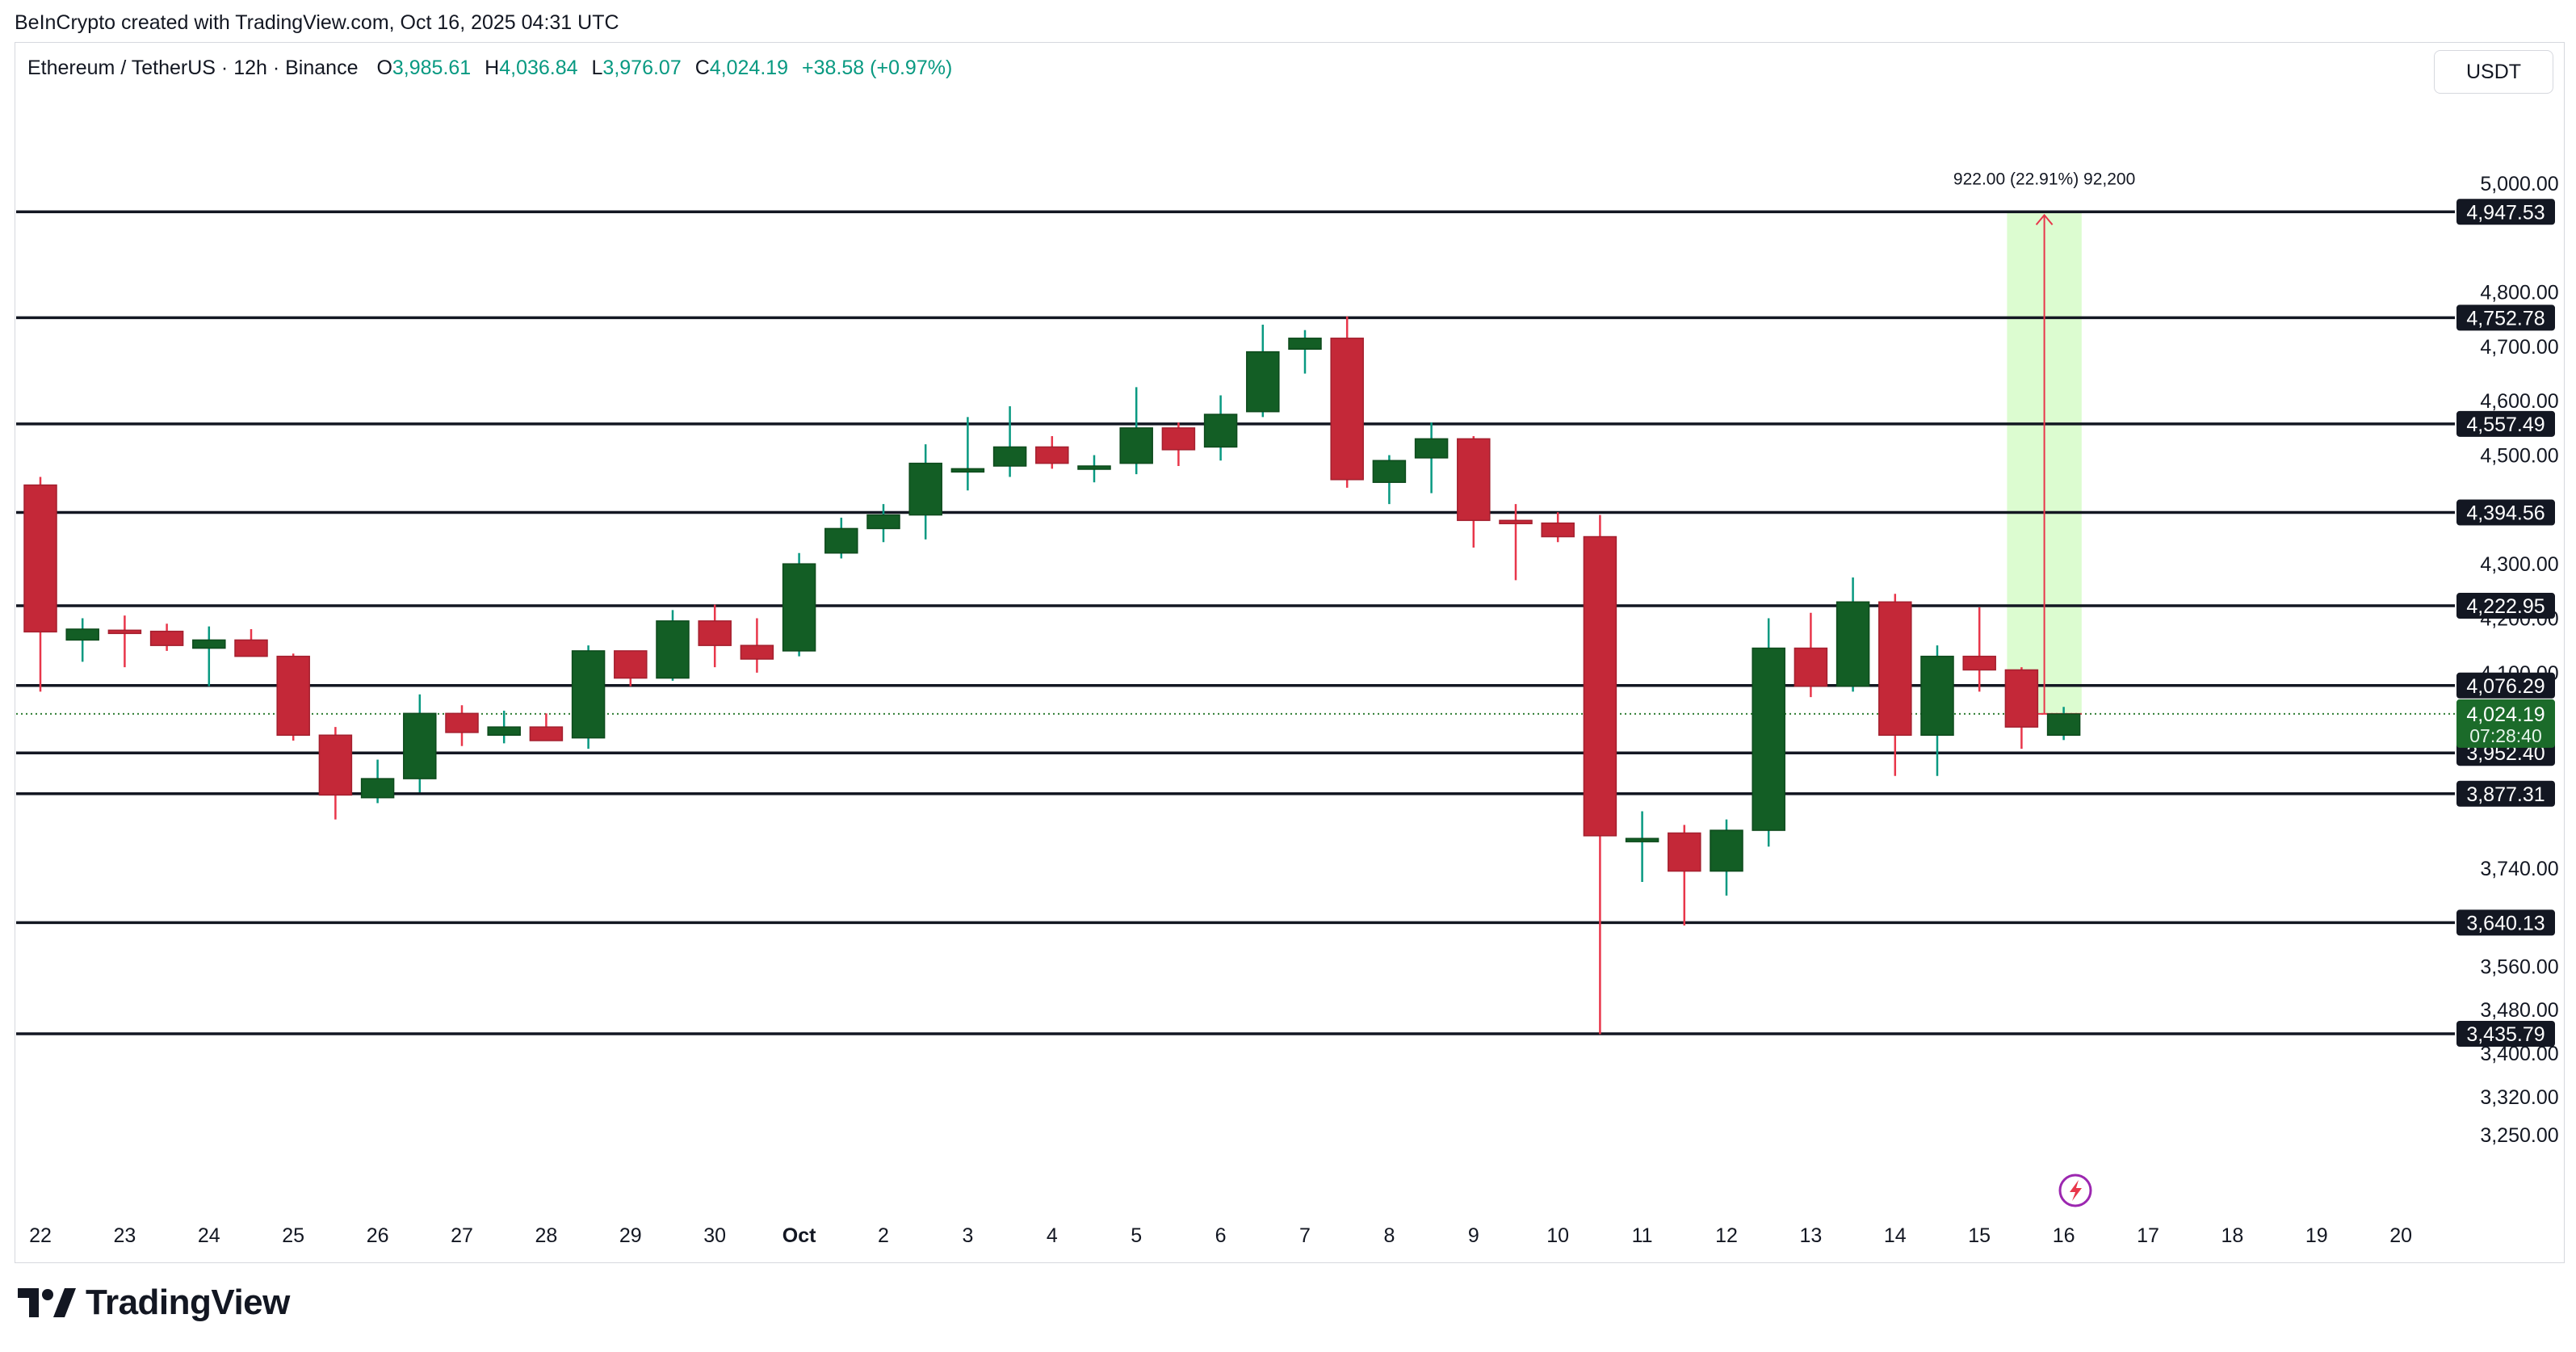  Describe the element at coordinates (2044, 179) in the screenshot. I see `measure-label: 922.00 (22.91%) 92,200` at that location.